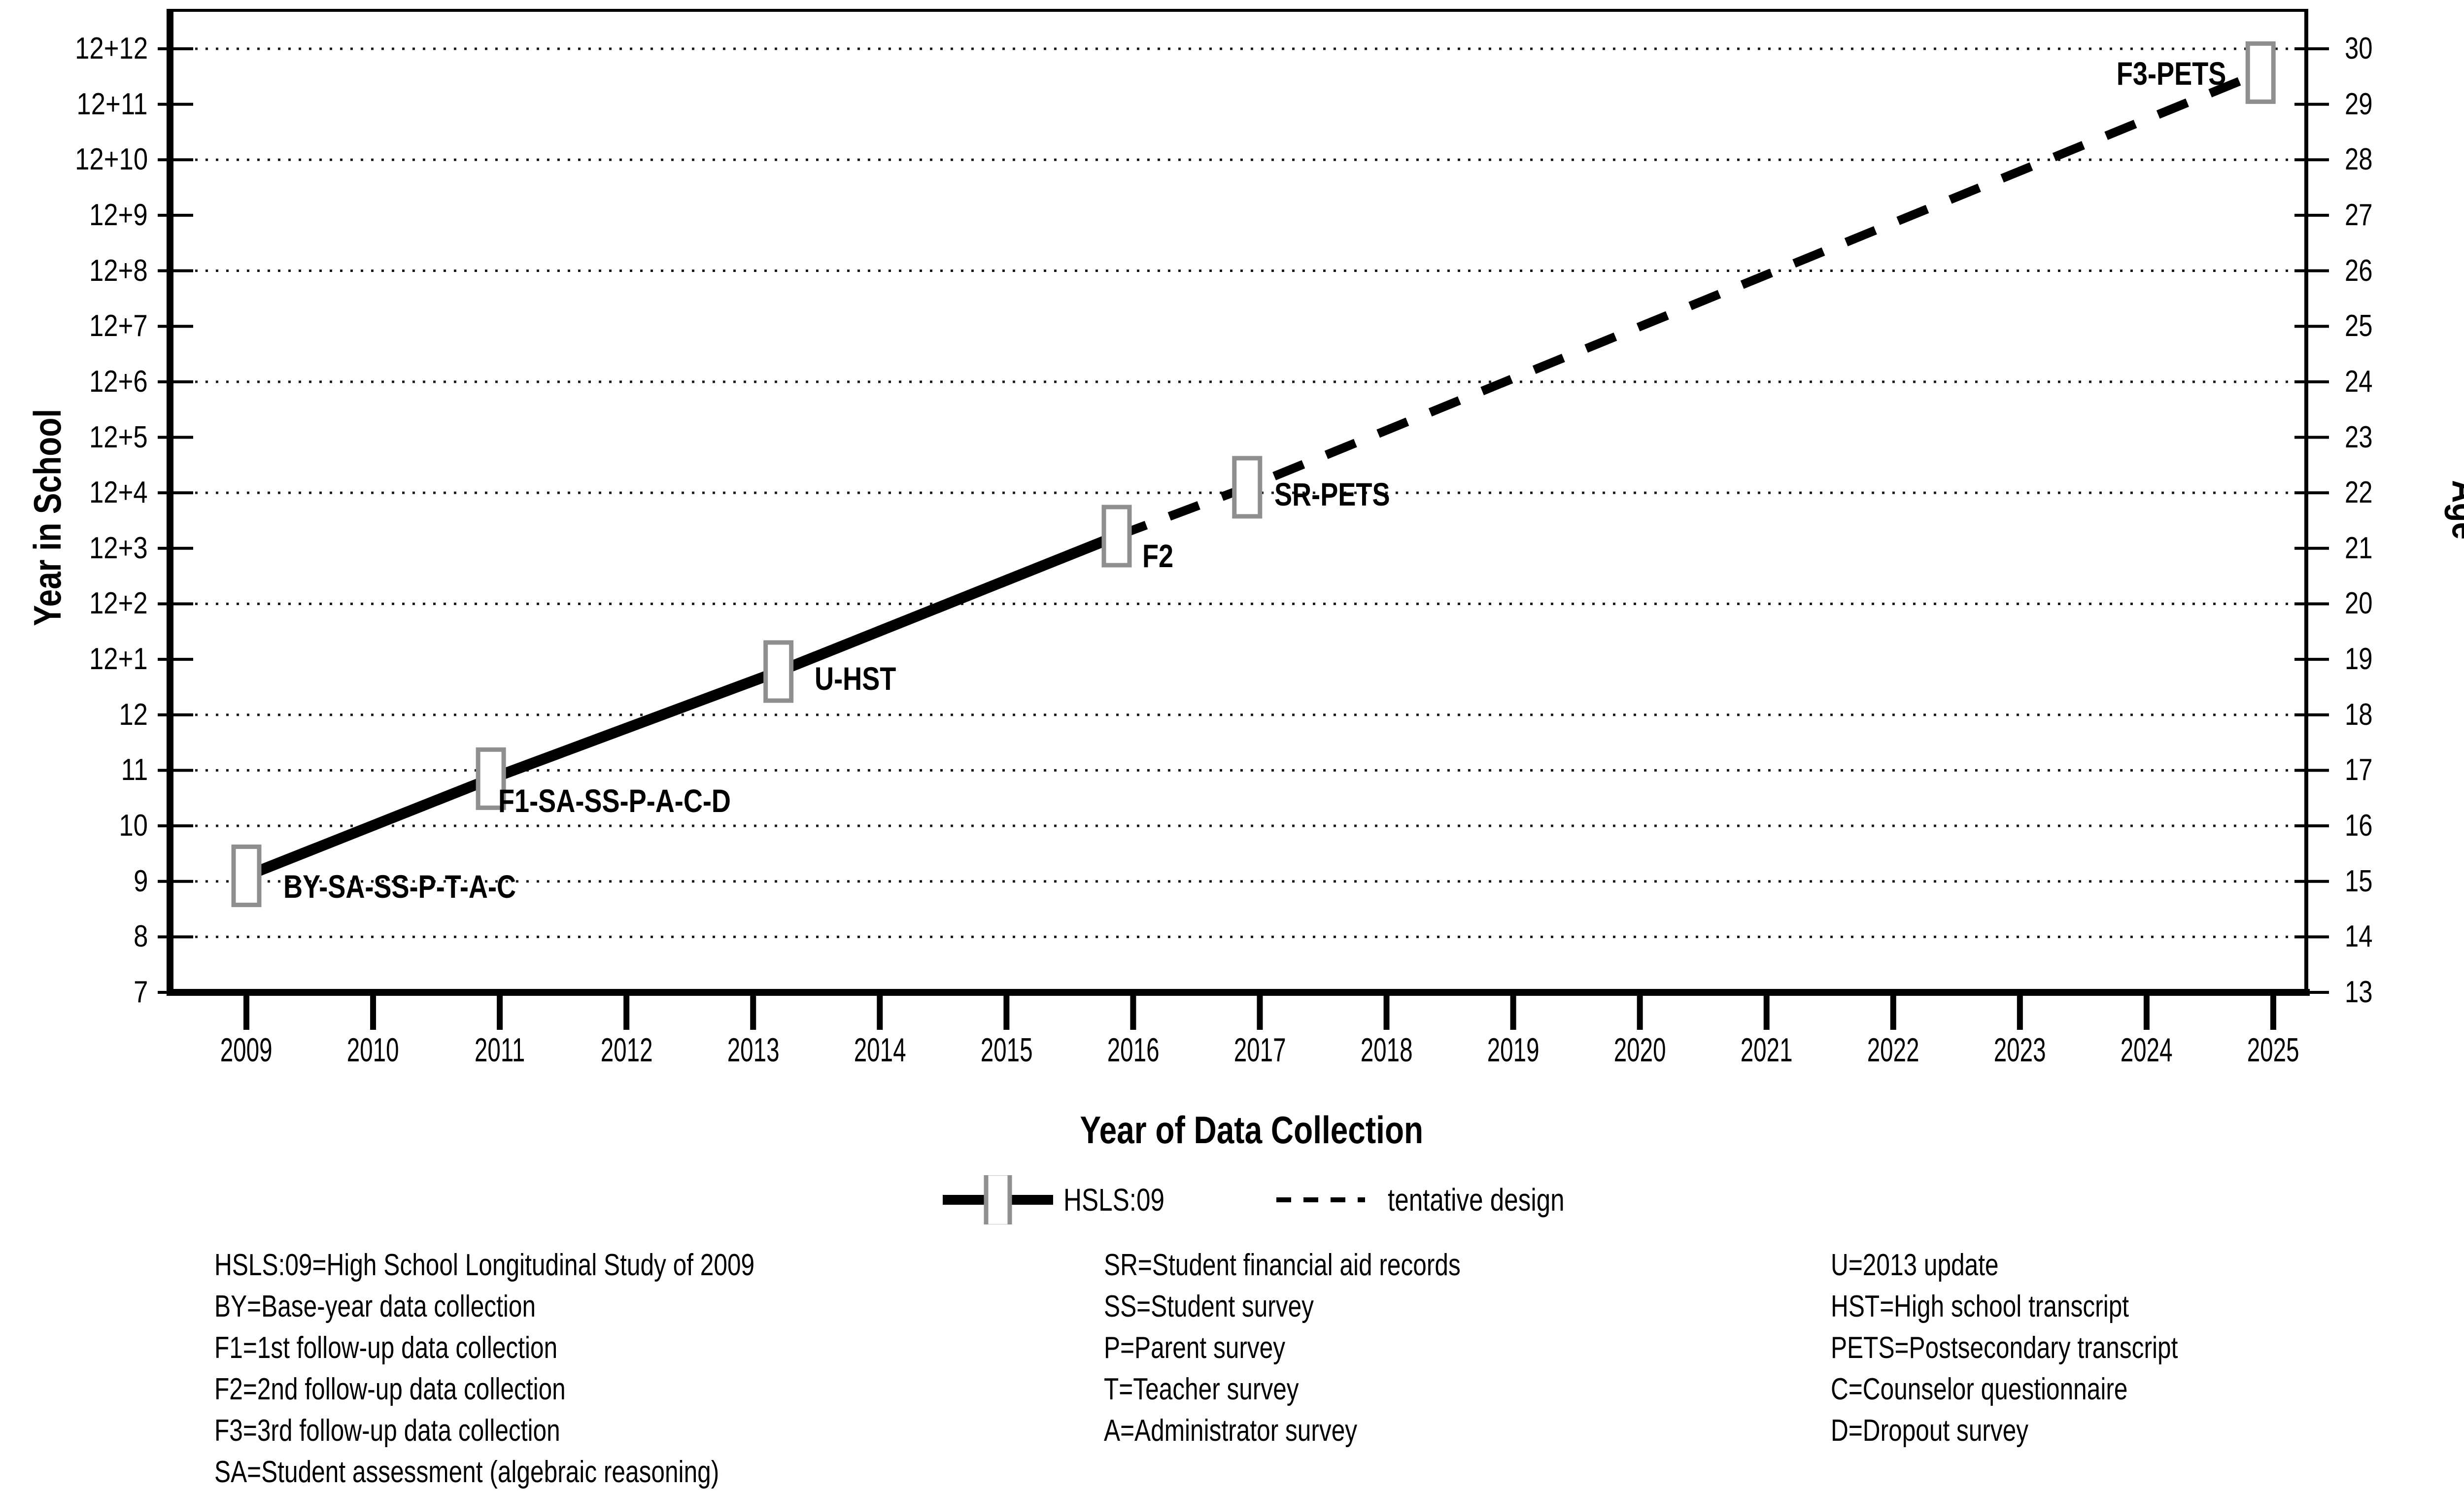  What do you see at coordinates (1327, 1306) in the screenshot?
I see `footnote-line: SS=Student survey` at bounding box center [1327, 1306].